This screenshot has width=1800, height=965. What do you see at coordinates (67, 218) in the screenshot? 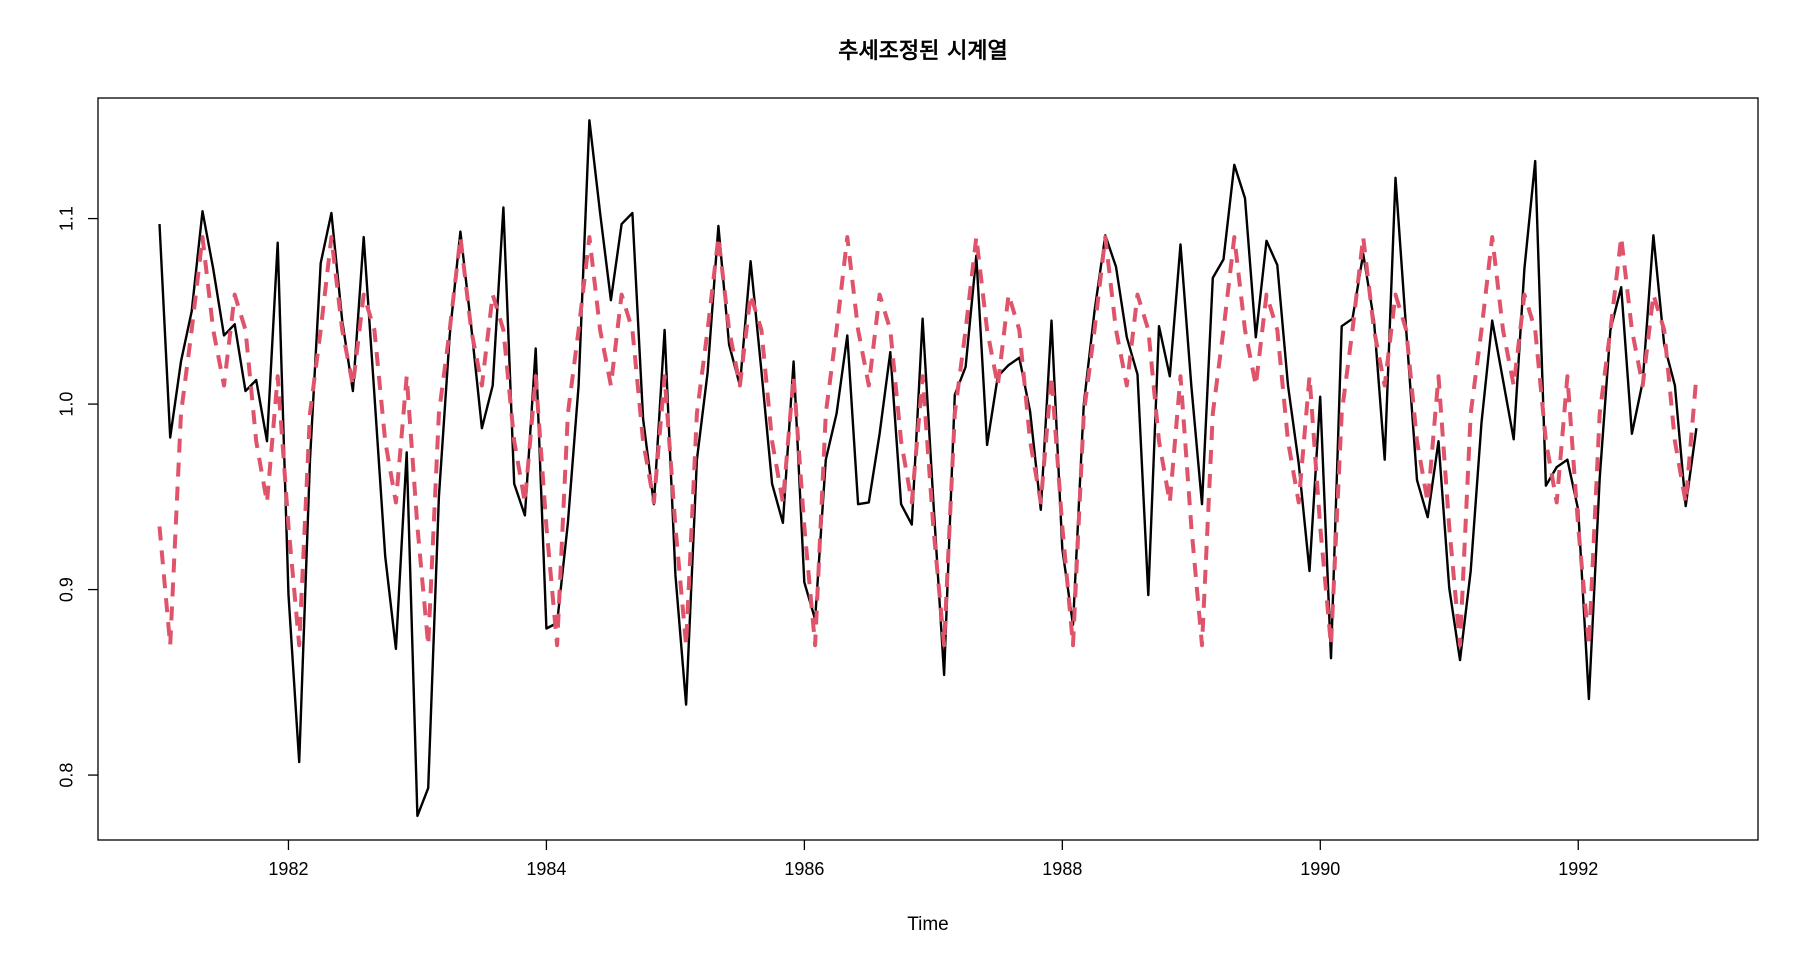
I see `y-tick-label: 1.1` at bounding box center [67, 218].